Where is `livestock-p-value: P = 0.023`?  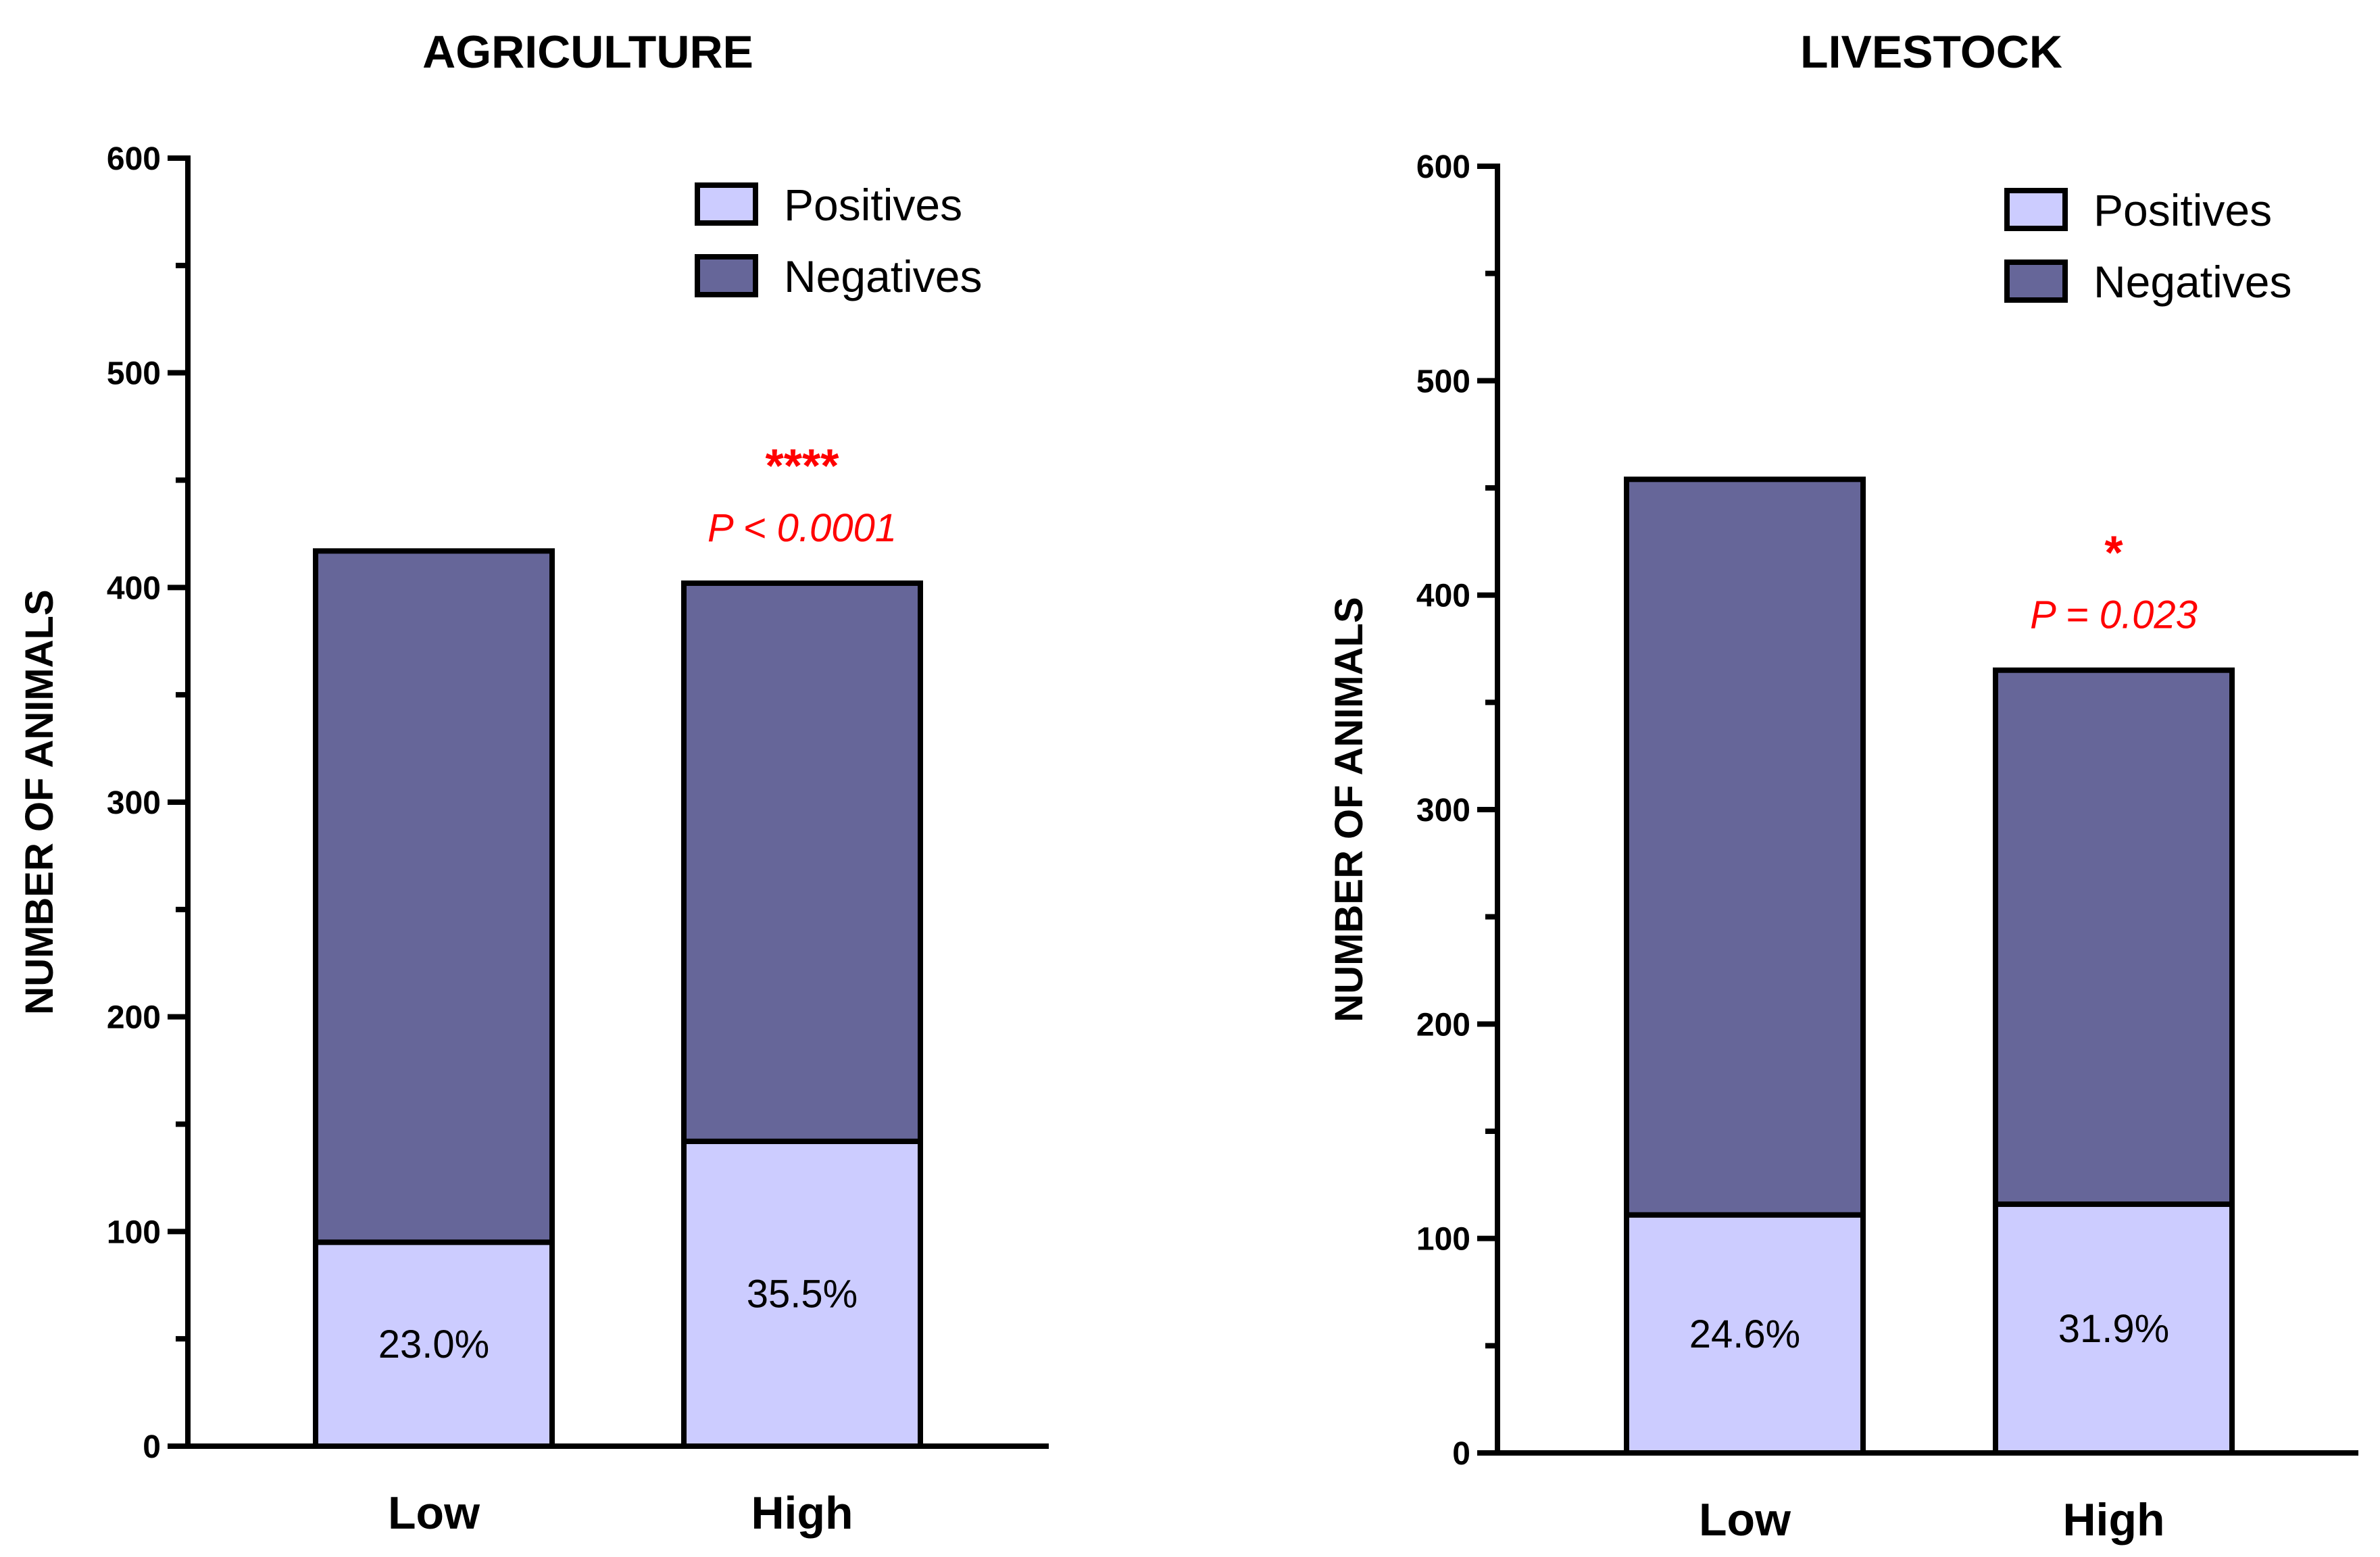 livestock-p-value: P = 0.023 is located at coordinates (2114, 615).